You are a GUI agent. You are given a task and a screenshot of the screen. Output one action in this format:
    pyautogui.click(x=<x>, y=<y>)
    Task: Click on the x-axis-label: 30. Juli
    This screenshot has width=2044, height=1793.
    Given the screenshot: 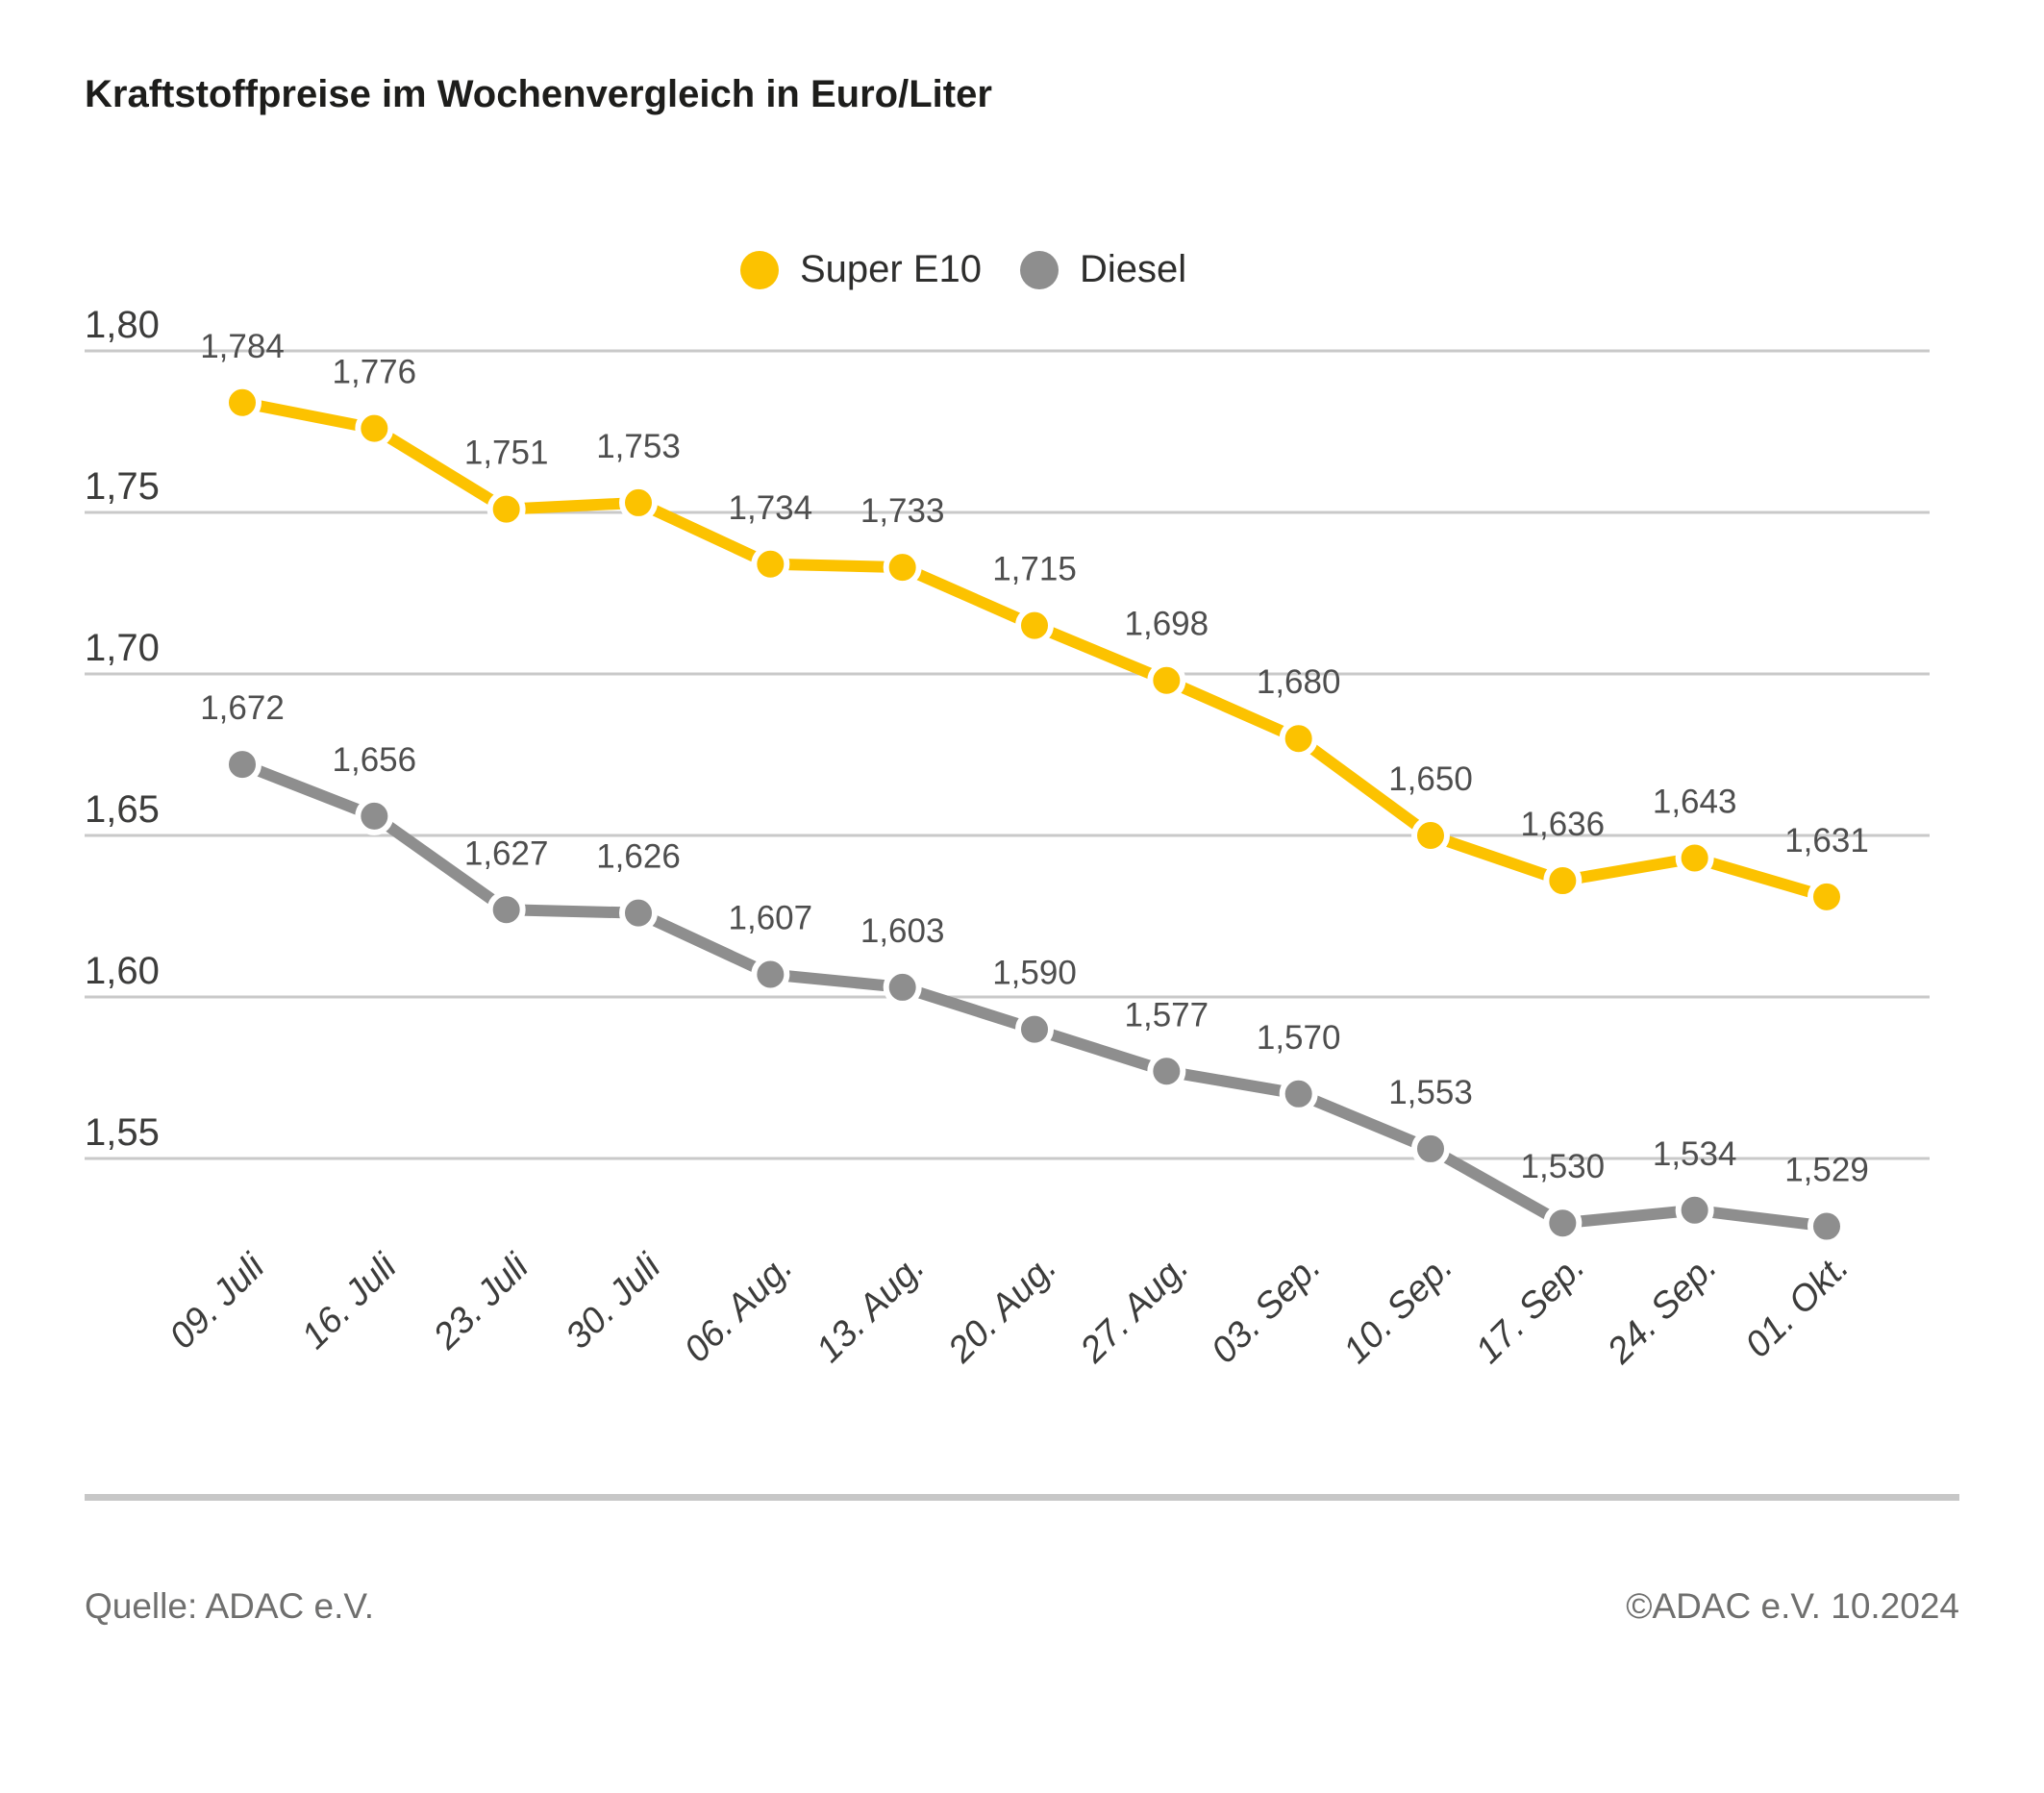 What is the action you would take?
    pyautogui.click(x=614, y=1301)
    